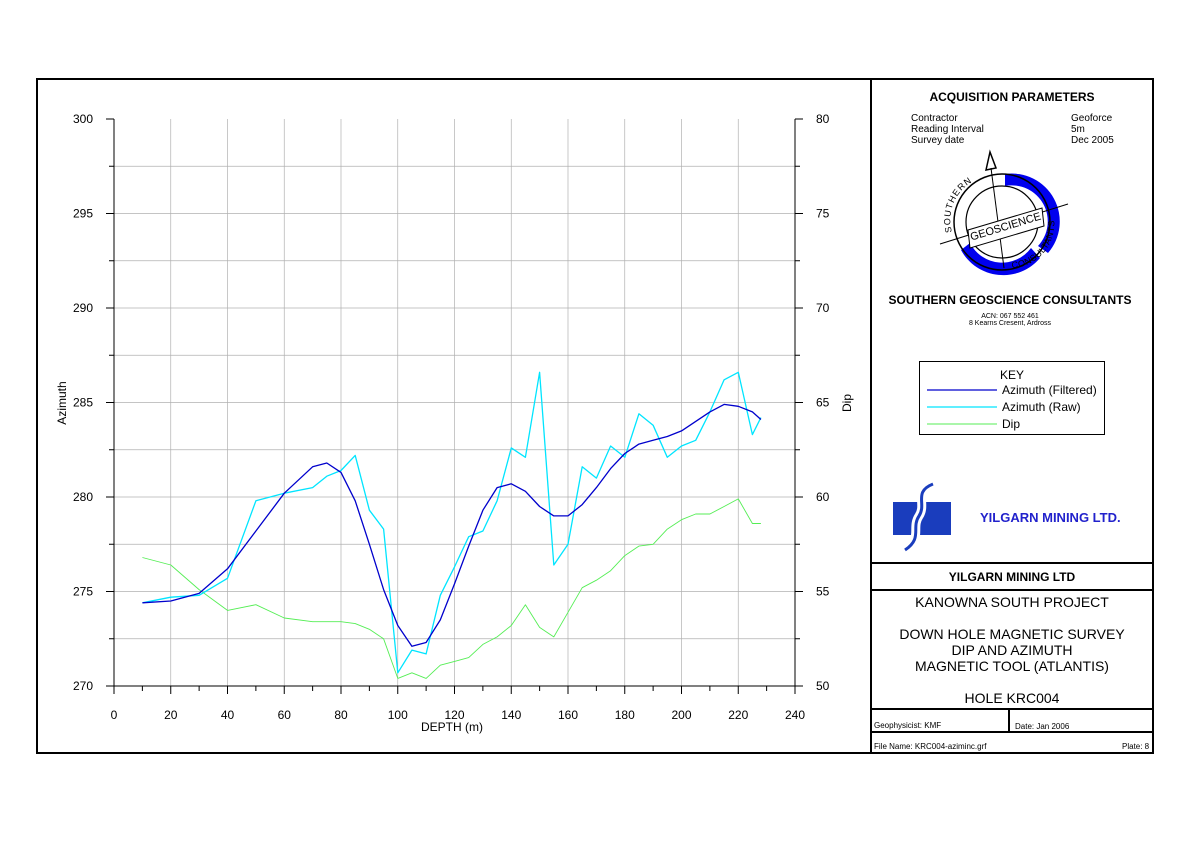 The height and width of the screenshot is (842, 1191). What do you see at coordinates (1012, 97) in the screenshot?
I see `acquisition-heading: ACQUISITION PARAMETERS` at bounding box center [1012, 97].